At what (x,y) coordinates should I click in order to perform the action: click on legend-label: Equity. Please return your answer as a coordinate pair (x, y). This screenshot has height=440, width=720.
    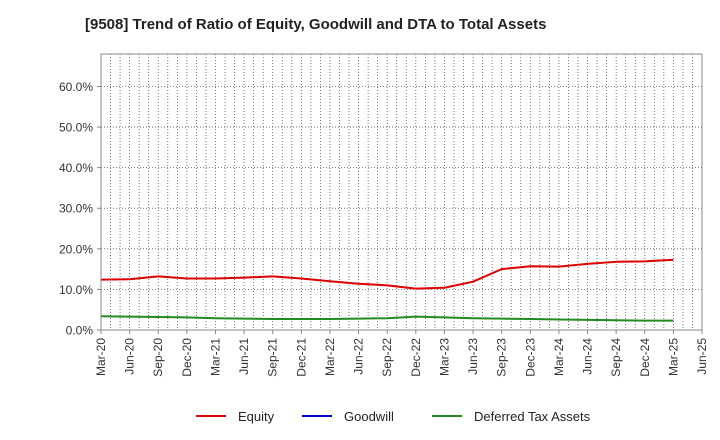
    Looking at the image, I should click on (256, 416).